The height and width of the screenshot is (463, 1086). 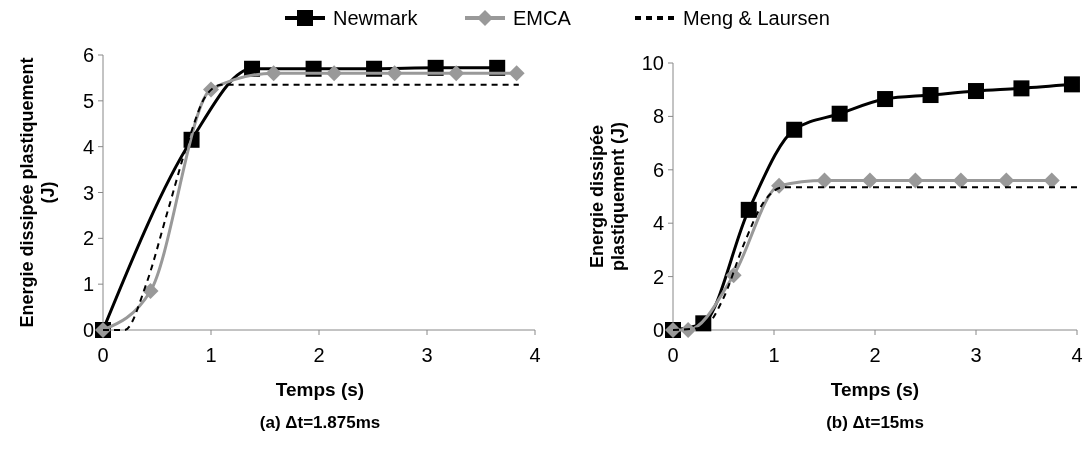 What do you see at coordinates (88, 284) in the screenshot?
I see `y-tick-label: 1` at bounding box center [88, 284].